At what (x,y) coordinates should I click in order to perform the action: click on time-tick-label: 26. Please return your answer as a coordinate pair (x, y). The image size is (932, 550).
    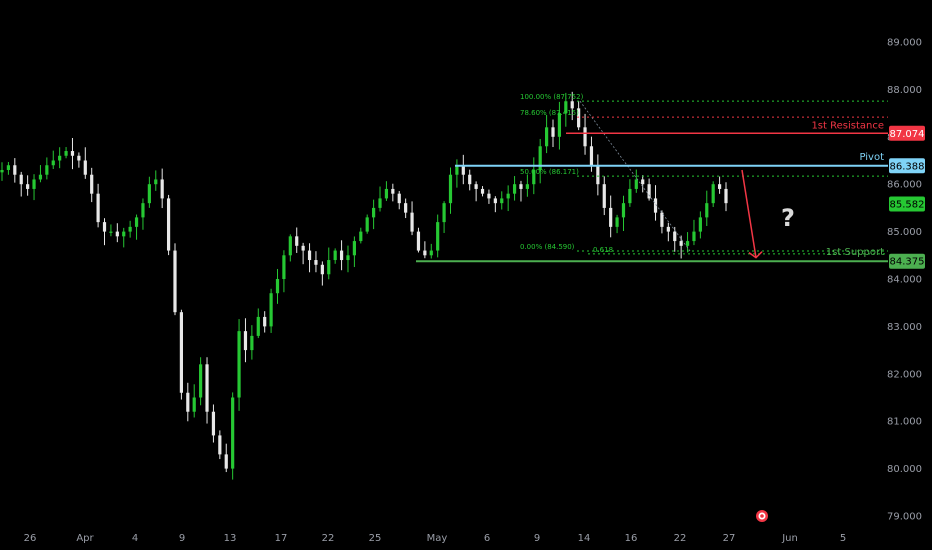
    Looking at the image, I should click on (30, 538).